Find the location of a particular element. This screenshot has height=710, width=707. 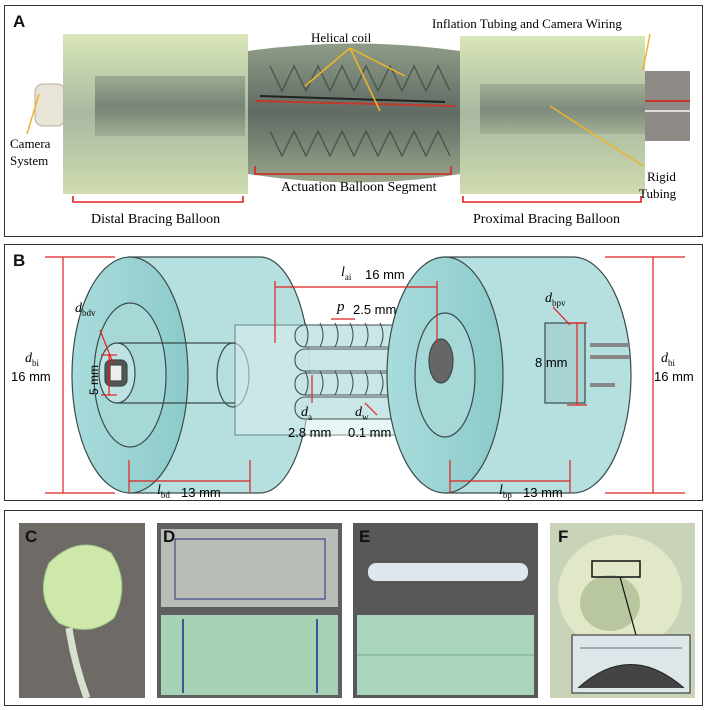

d-w-value: 0.1 mm is located at coordinates (370, 432).